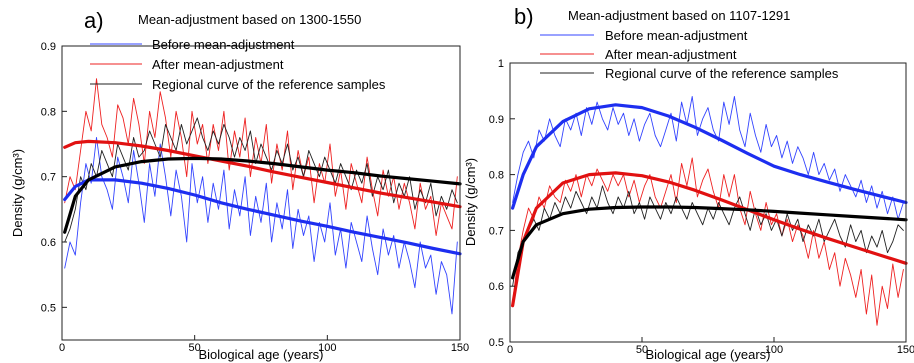 This screenshot has height=363, width=914. What do you see at coordinates (48, 308) in the screenshot?
I see `panel-a-y-tick-label: 0.5` at bounding box center [48, 308].